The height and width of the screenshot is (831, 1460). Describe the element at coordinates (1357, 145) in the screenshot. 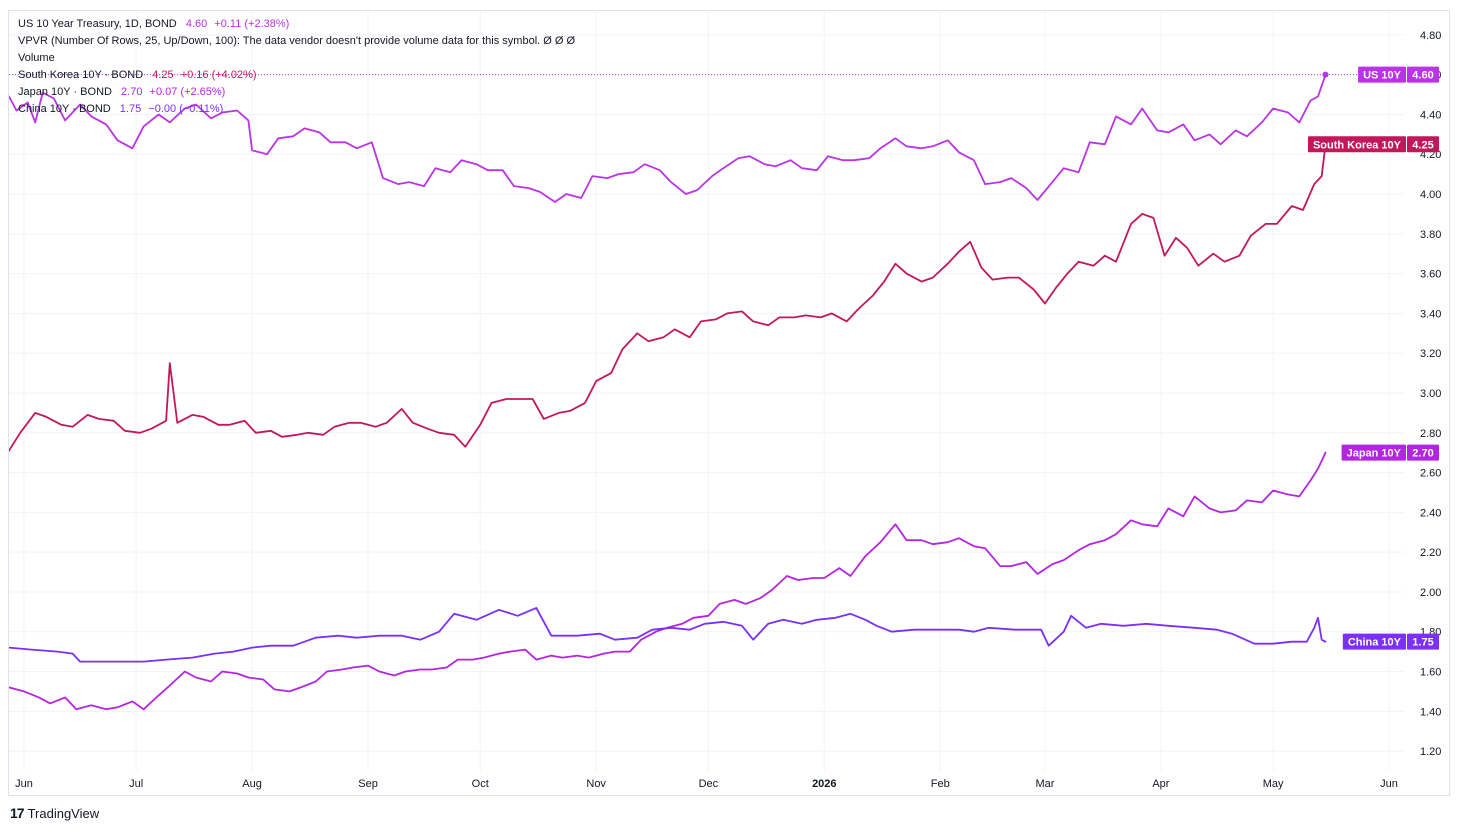

I see `svg-text: South Korea 10Y` at that location.